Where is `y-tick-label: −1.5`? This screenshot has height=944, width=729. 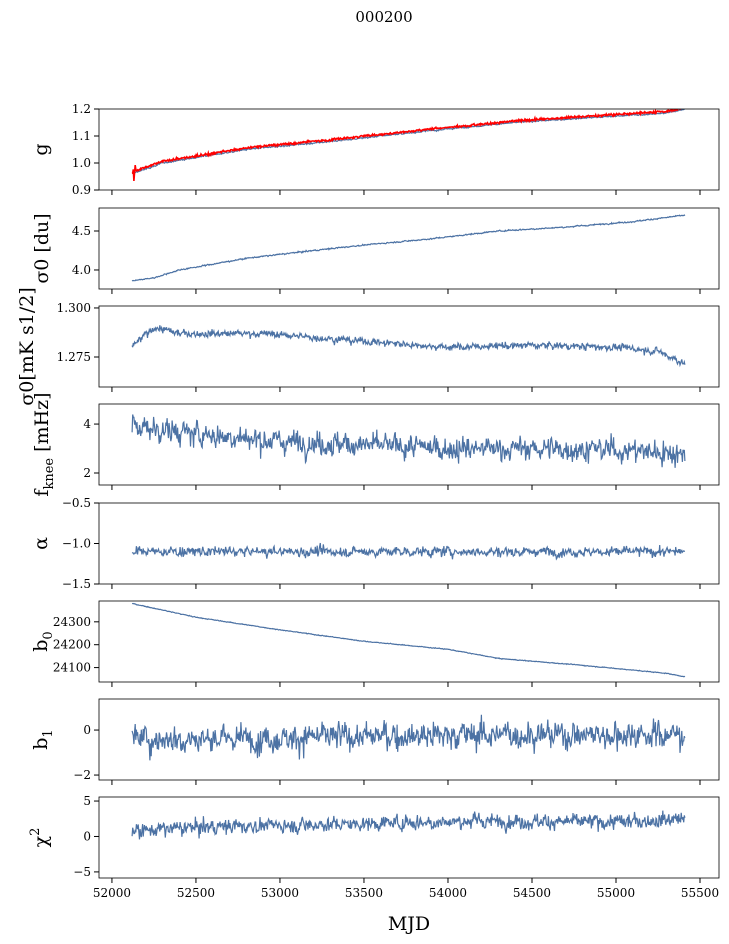 y-tick-label: −1.5 is located at coordinates (76, 584).